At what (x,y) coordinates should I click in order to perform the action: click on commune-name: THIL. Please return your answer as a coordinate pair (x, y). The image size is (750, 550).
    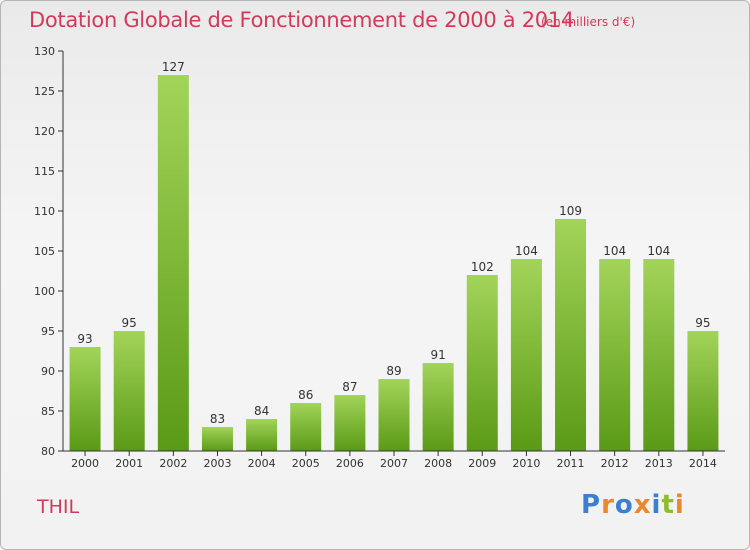
    Looking at the image, I should click on (58, 507).